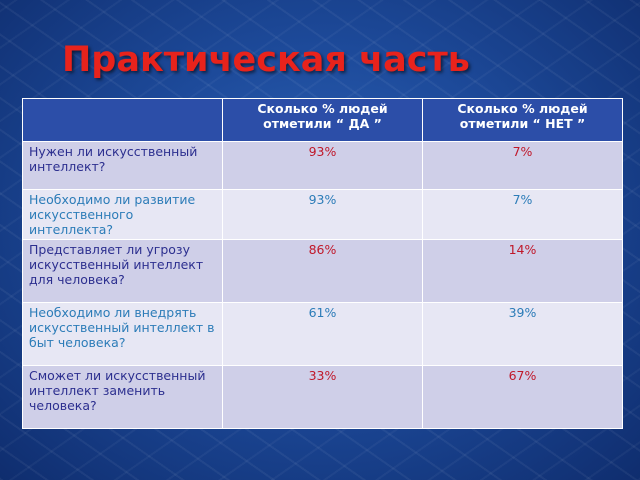  I want to click on header-empty-cell, so click(122, 120).